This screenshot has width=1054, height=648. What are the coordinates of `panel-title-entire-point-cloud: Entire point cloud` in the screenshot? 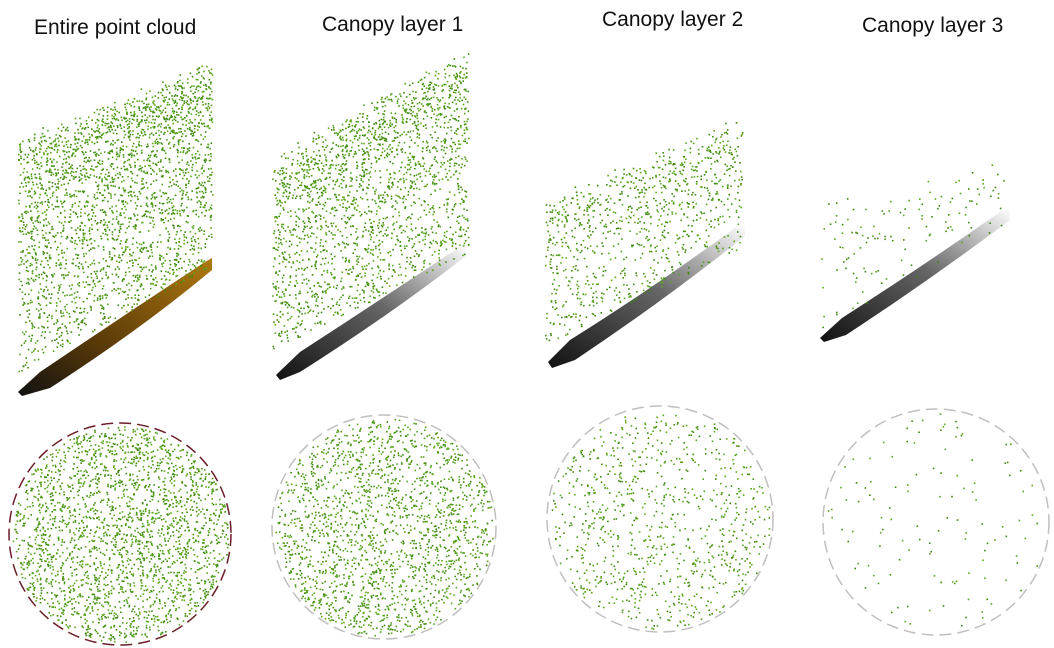 It's located at (115, 27).